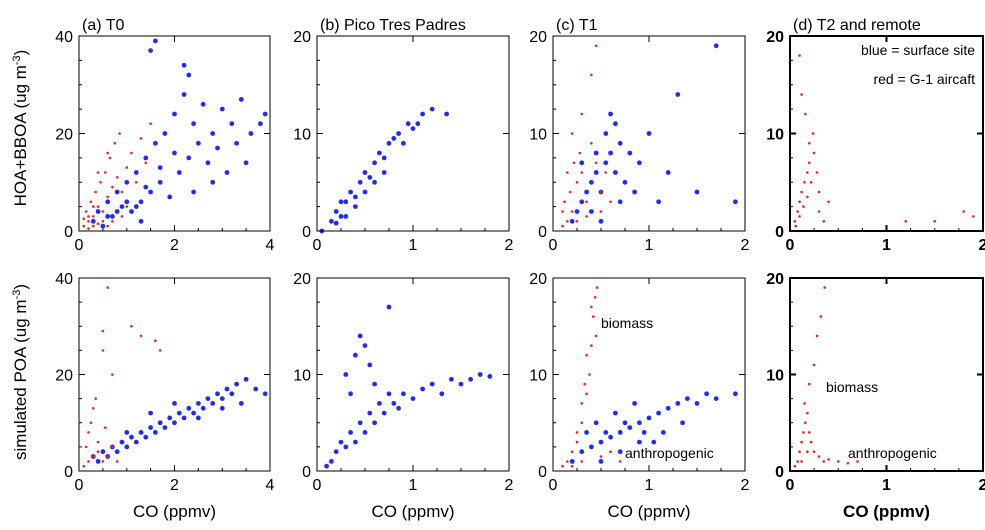 This screenshot has height=530, width=985. Describe the element at coordinates (649, 374) in the screenshot. I see `plot-frame-c-bot` at that location.